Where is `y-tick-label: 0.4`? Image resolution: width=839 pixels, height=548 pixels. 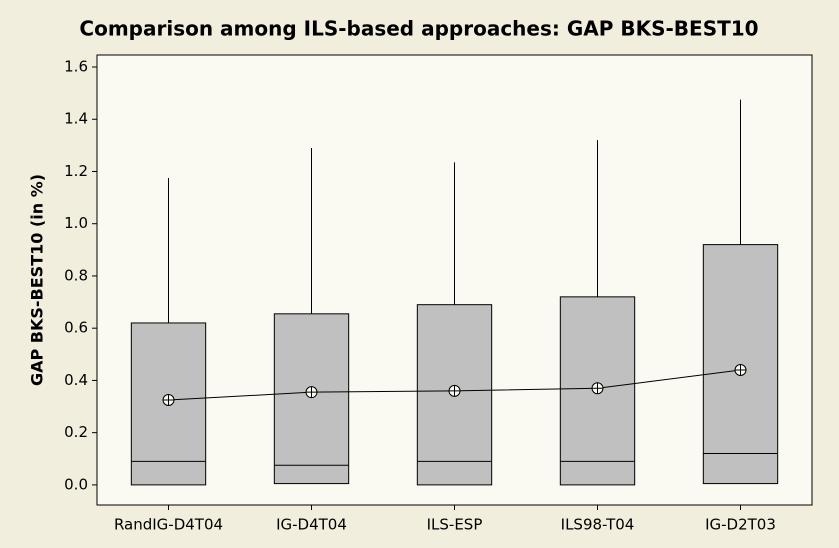
y-tick-label: 0.4 is located at coordinates (76, 380).